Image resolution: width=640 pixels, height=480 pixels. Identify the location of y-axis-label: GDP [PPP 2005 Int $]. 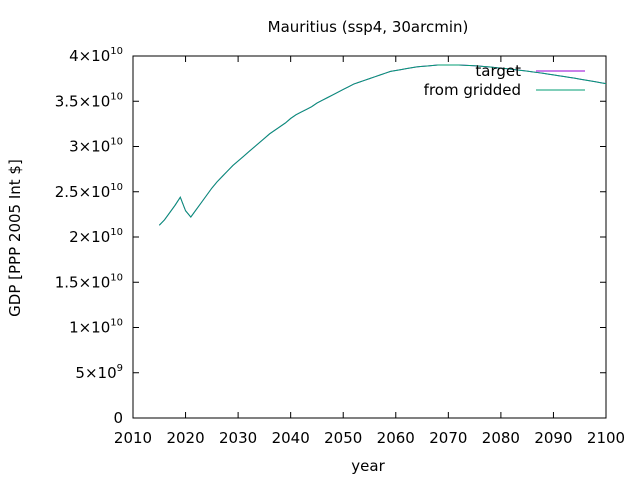
(15, 238).